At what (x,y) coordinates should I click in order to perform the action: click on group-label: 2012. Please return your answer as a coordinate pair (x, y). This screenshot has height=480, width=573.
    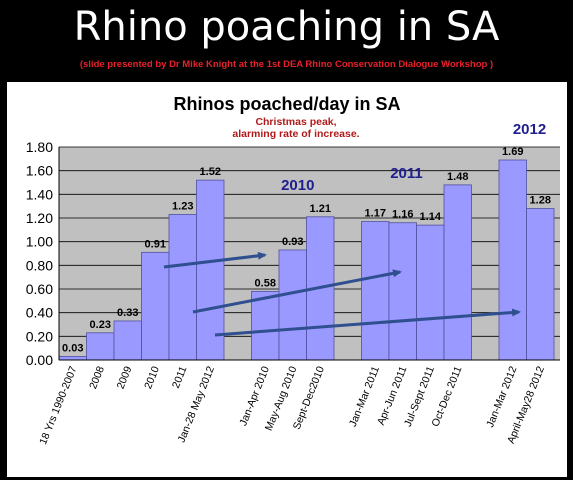
    Looking at the image, I should click on (529, 129).